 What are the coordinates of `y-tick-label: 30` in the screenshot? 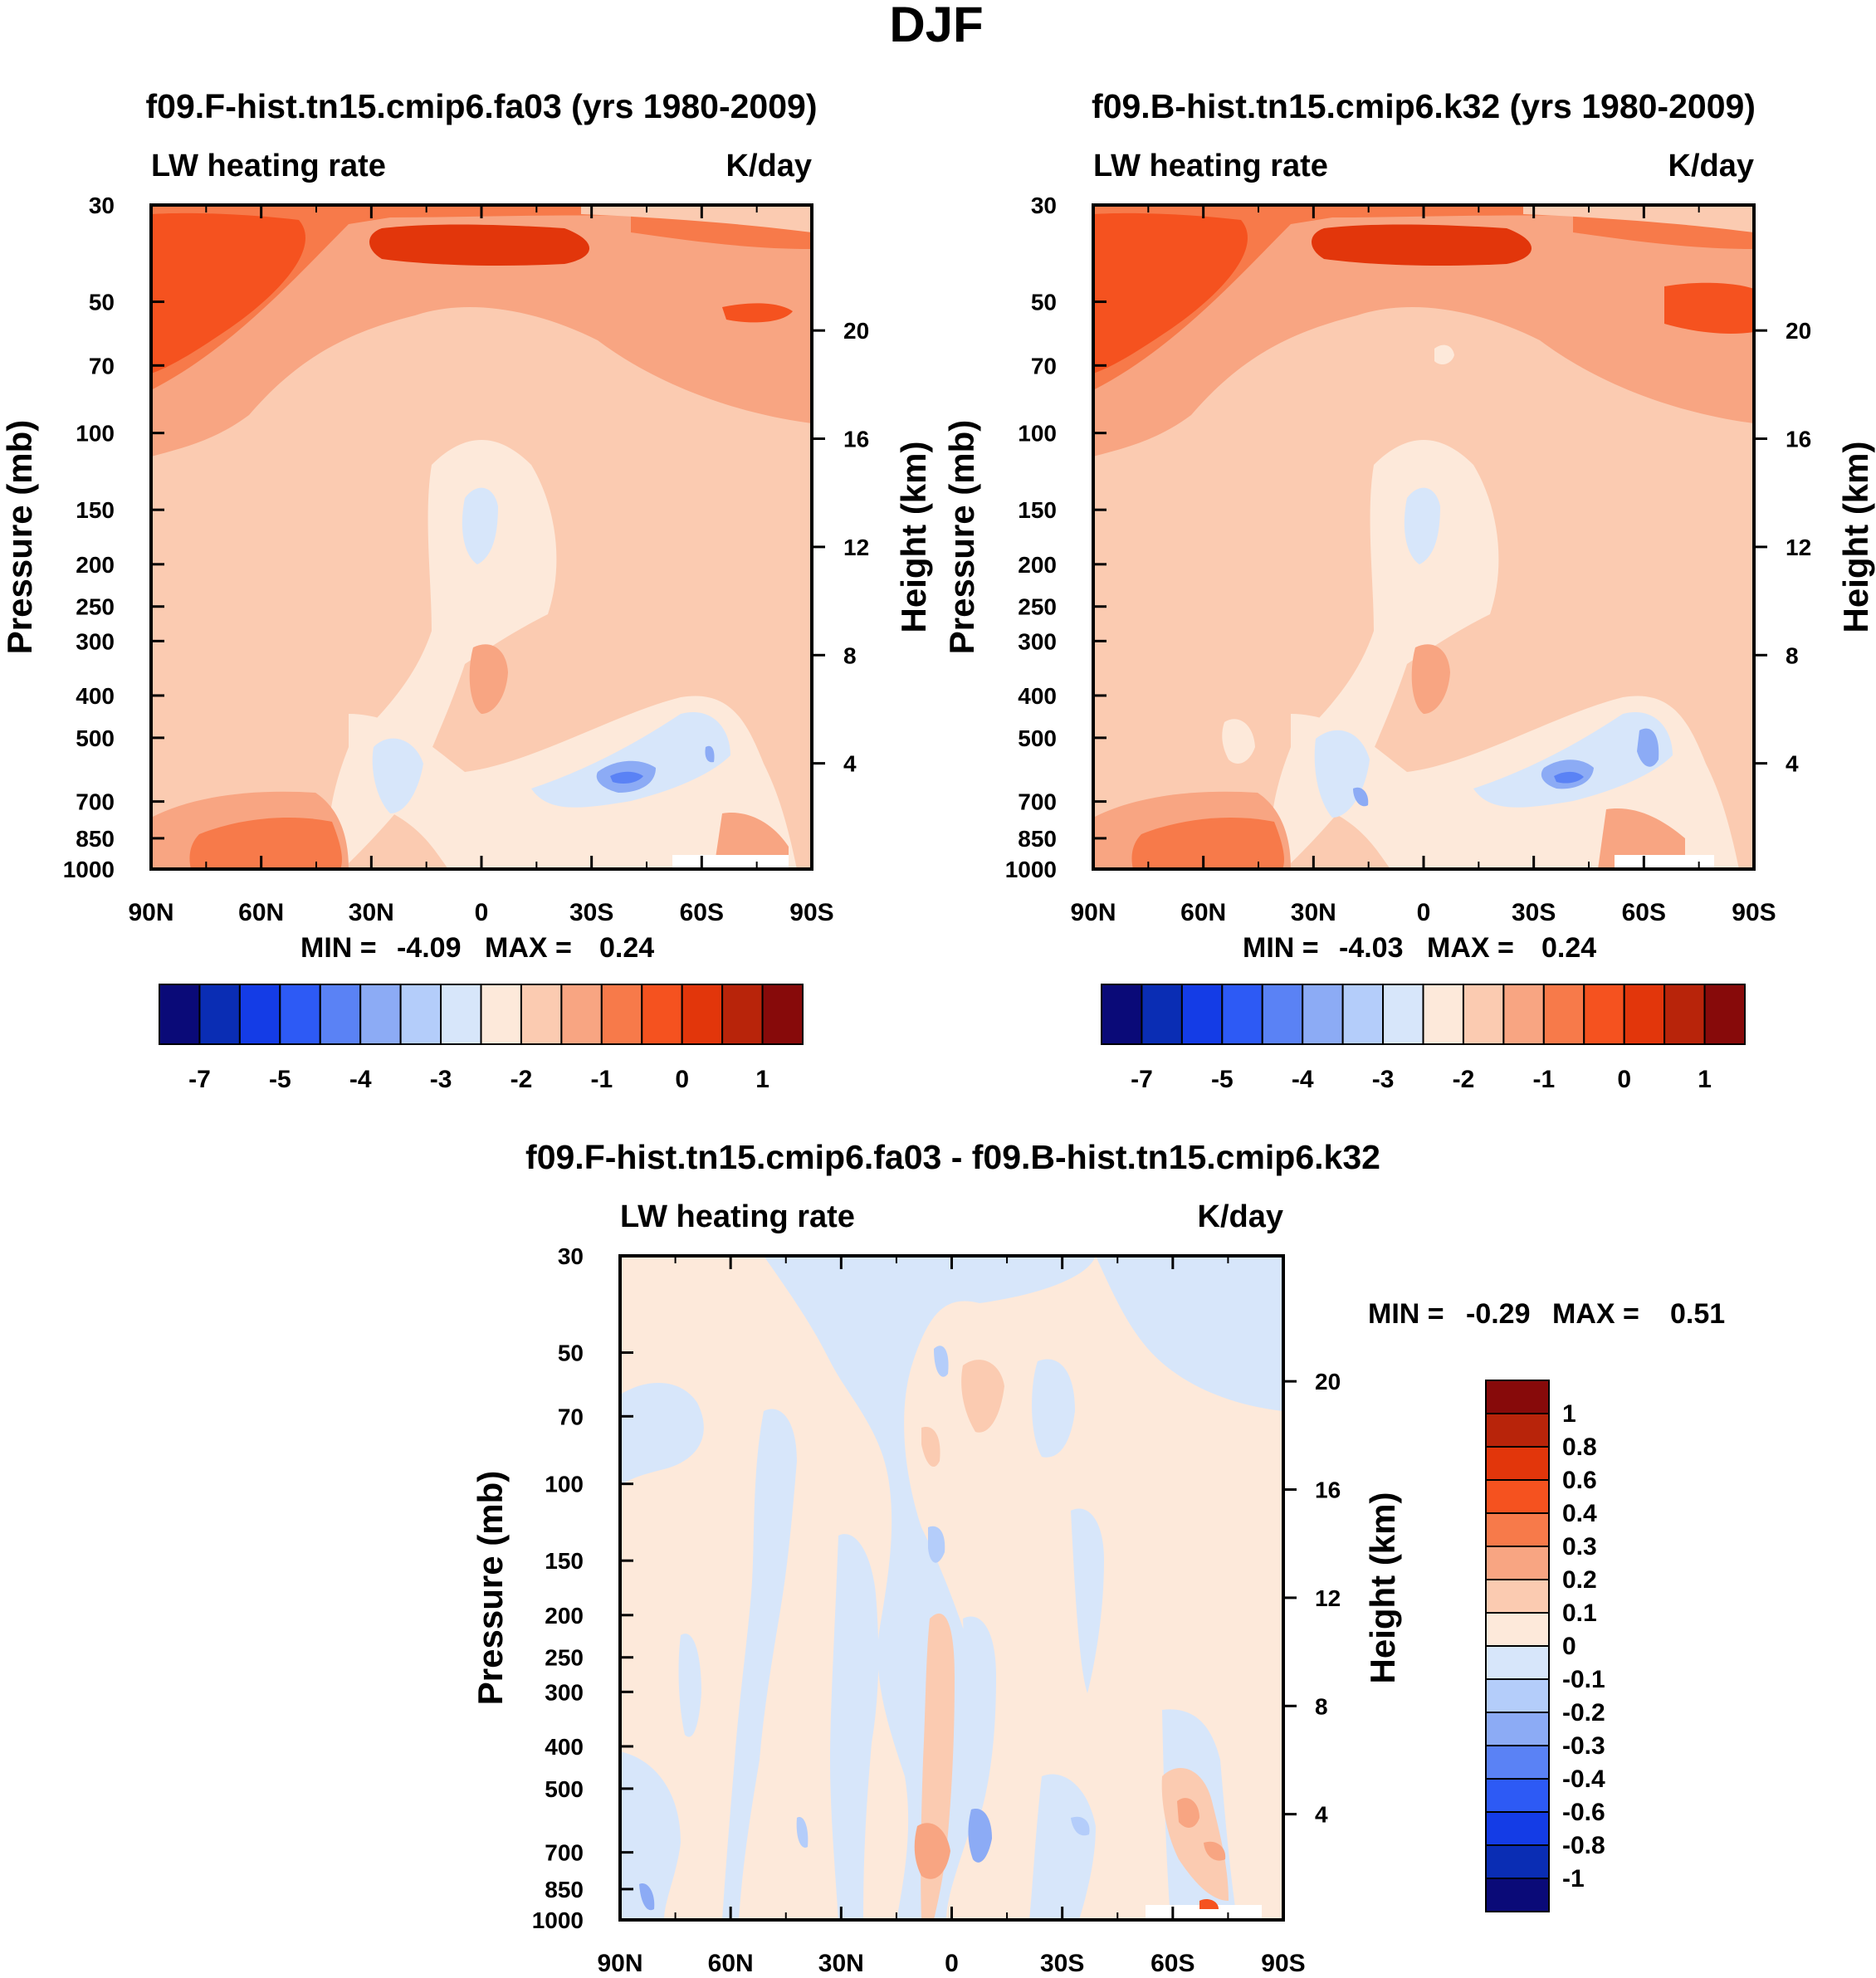 It's located at (571, 1256).